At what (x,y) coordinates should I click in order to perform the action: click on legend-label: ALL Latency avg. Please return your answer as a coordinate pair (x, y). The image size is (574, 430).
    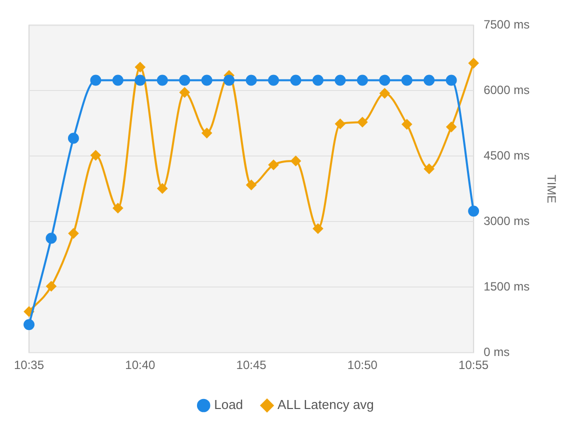
    Looking at the image, I should click on (326, 404).